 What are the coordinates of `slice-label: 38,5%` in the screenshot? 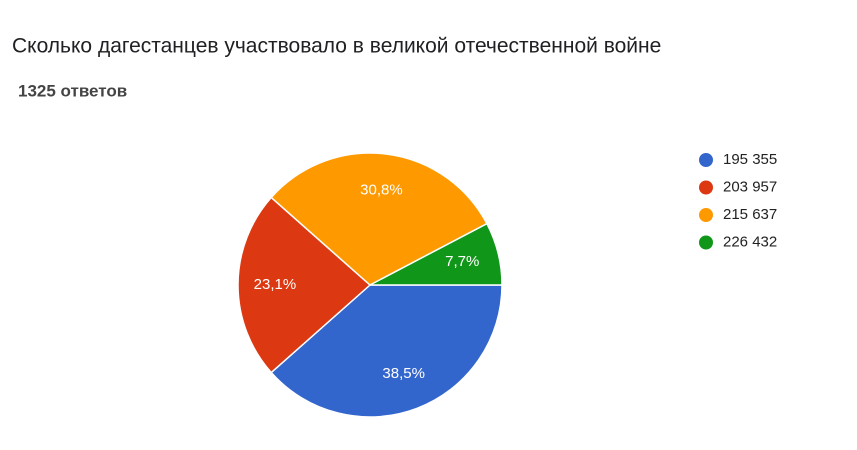 It's located at (403, 373).